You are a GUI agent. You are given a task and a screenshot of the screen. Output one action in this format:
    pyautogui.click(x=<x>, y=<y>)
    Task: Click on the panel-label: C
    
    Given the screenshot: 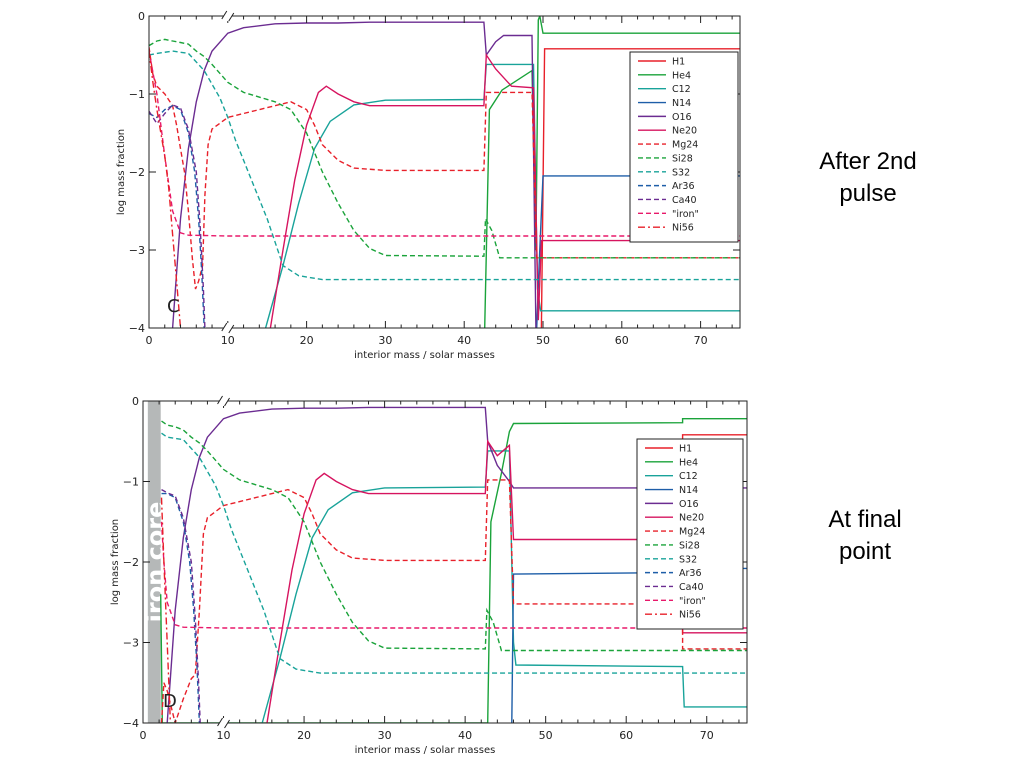 What is the action you would take?
    pyautogui.click(x=173, y=306)
    